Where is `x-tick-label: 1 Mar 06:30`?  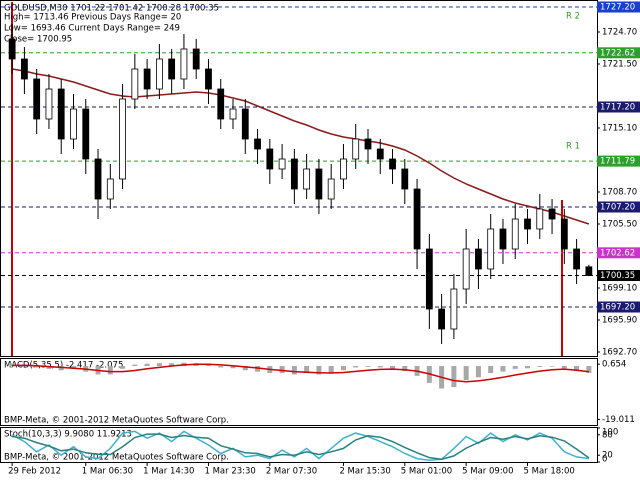 x-tick-label: 1 Mar 06:30 is located at coordinates (107, 472).